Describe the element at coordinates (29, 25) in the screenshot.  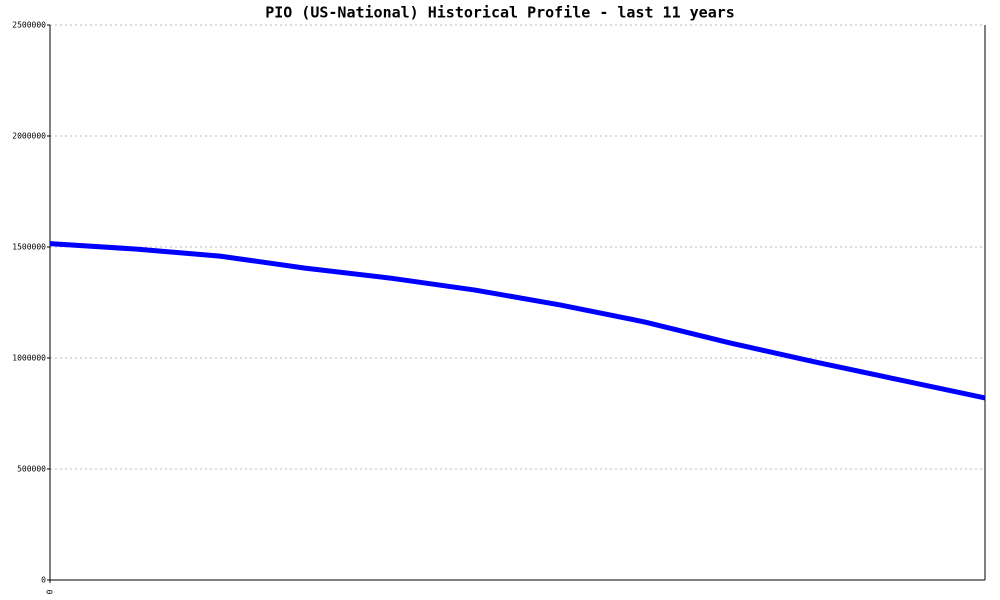
I see `y-tick-label: 2500000` at that location.